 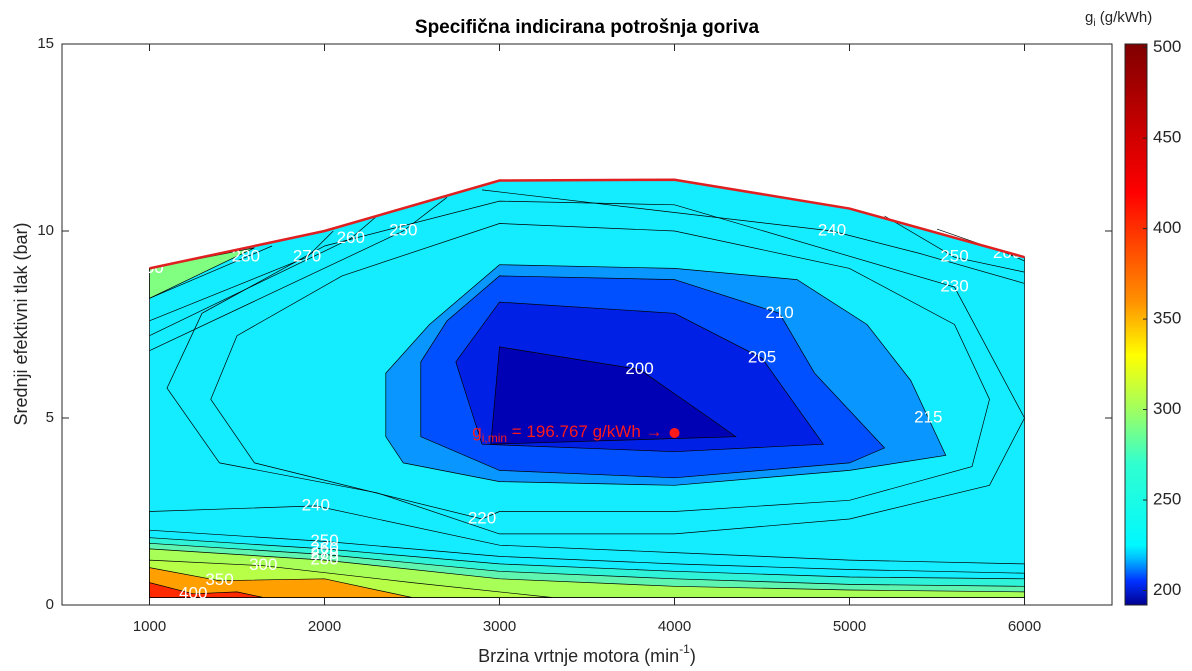 I want to click on min-label-sub: i,min, so click(x=494, y=438).